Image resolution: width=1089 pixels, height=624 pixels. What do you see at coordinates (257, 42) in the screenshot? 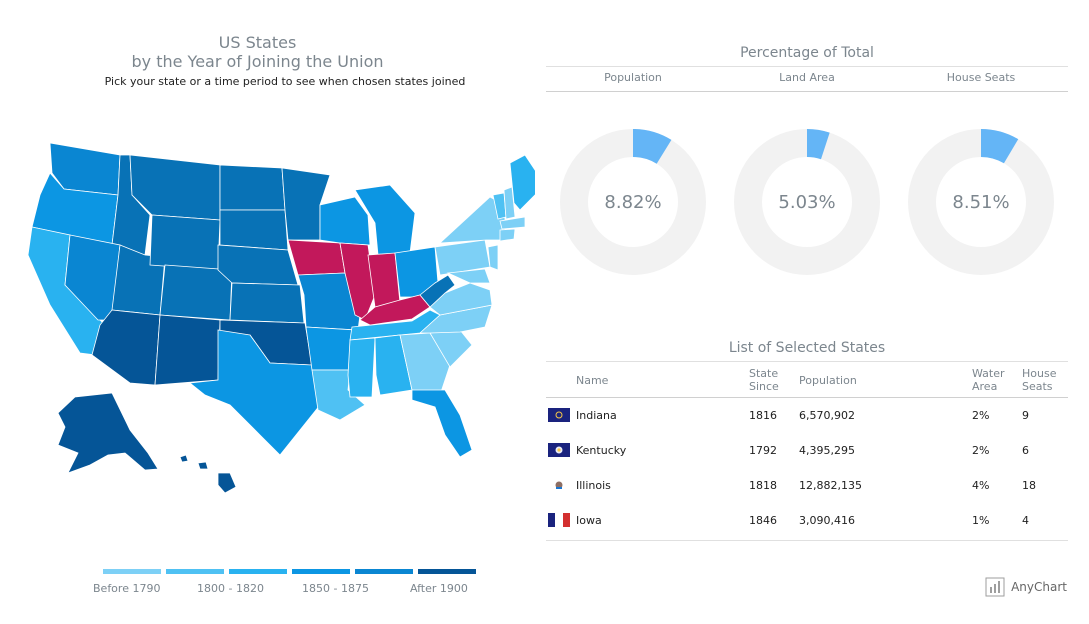
I see `map-title-line1: US States` at bounding box center [257, 42].